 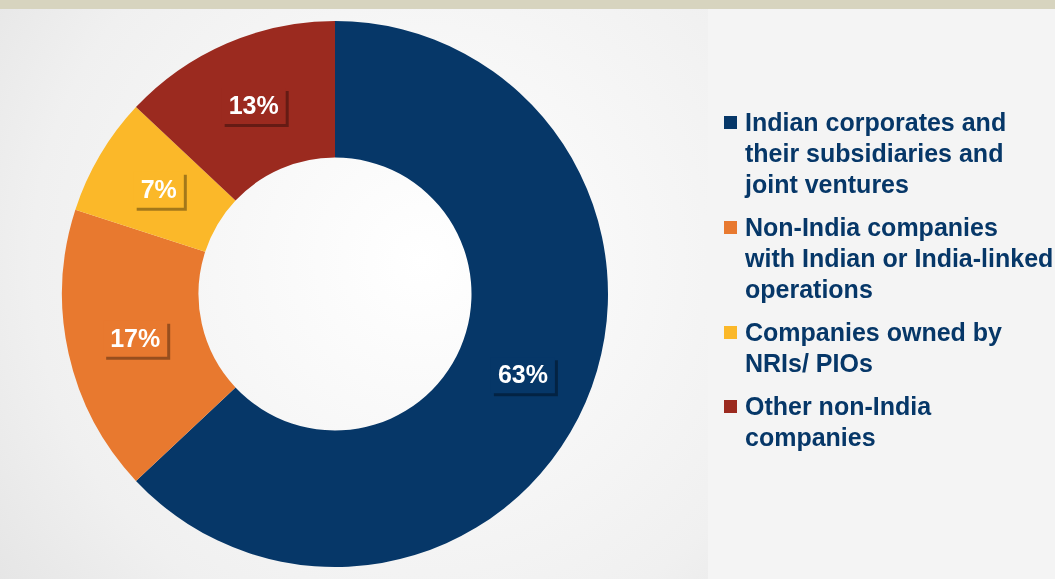 What do you see at coordinates (839, 422) in the screenshot?
I see `legend-label: Other non-India companies` at bounding box center [839, 422].